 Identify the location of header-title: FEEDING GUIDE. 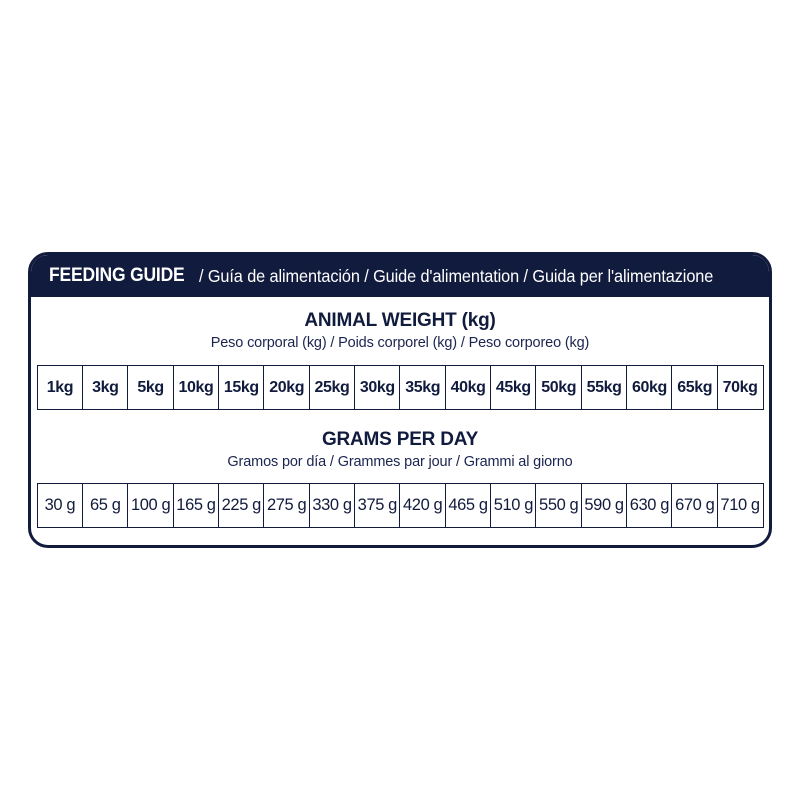
(117, 275).